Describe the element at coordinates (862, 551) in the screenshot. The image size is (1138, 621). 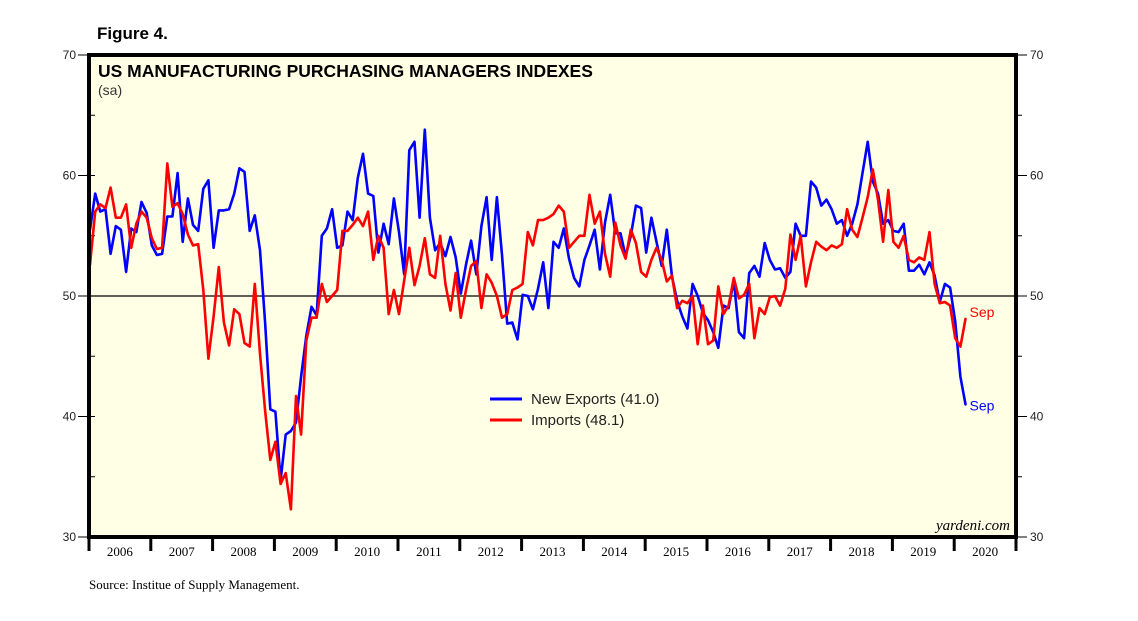
I see `x-tick-label: 2018` at that location.